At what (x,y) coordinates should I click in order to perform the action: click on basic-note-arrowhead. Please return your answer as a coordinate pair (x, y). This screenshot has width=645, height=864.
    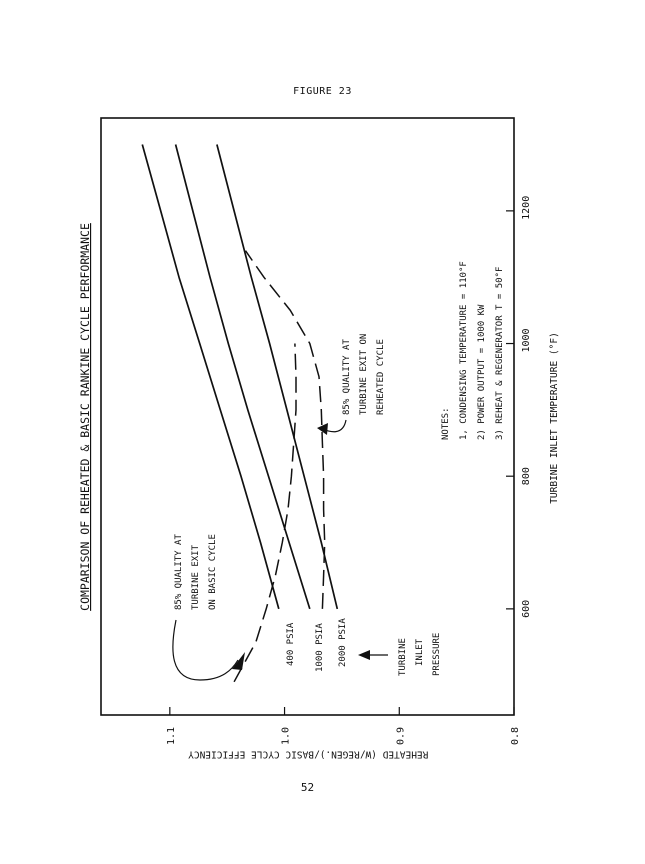
    Looking at the image, I should click on (238, 661).